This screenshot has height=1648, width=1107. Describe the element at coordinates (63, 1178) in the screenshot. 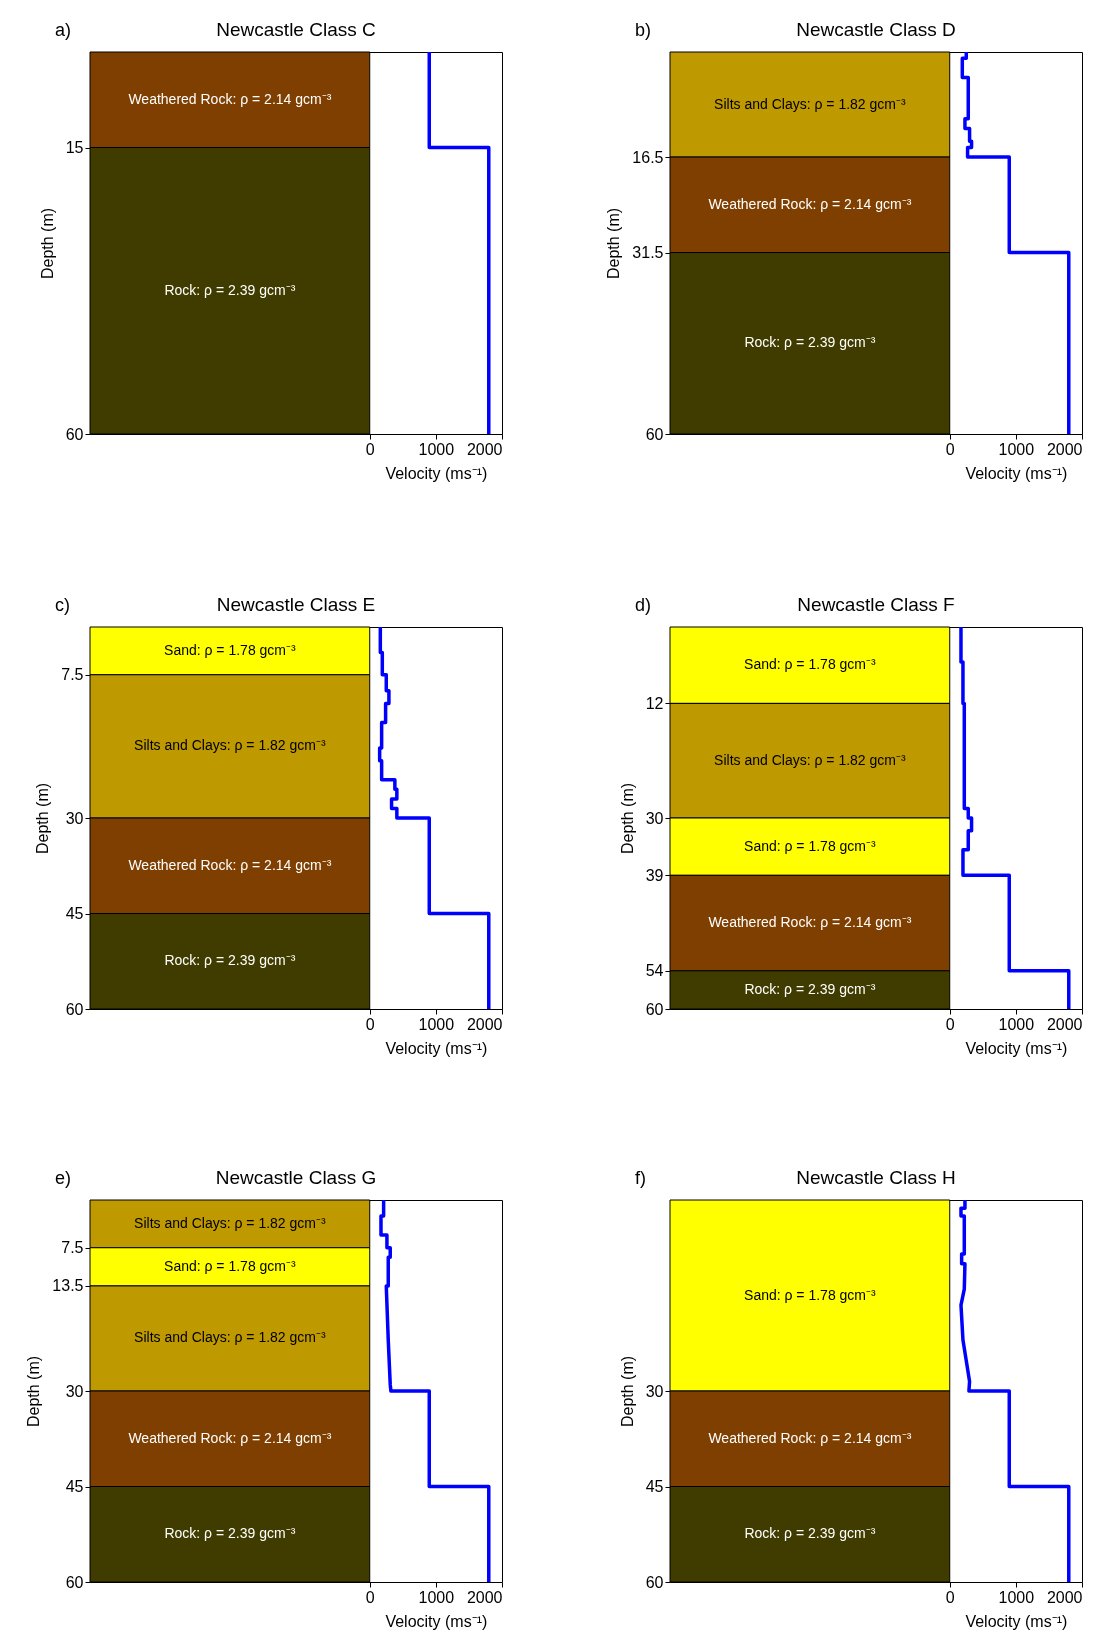

I see `text: e)` at that location.